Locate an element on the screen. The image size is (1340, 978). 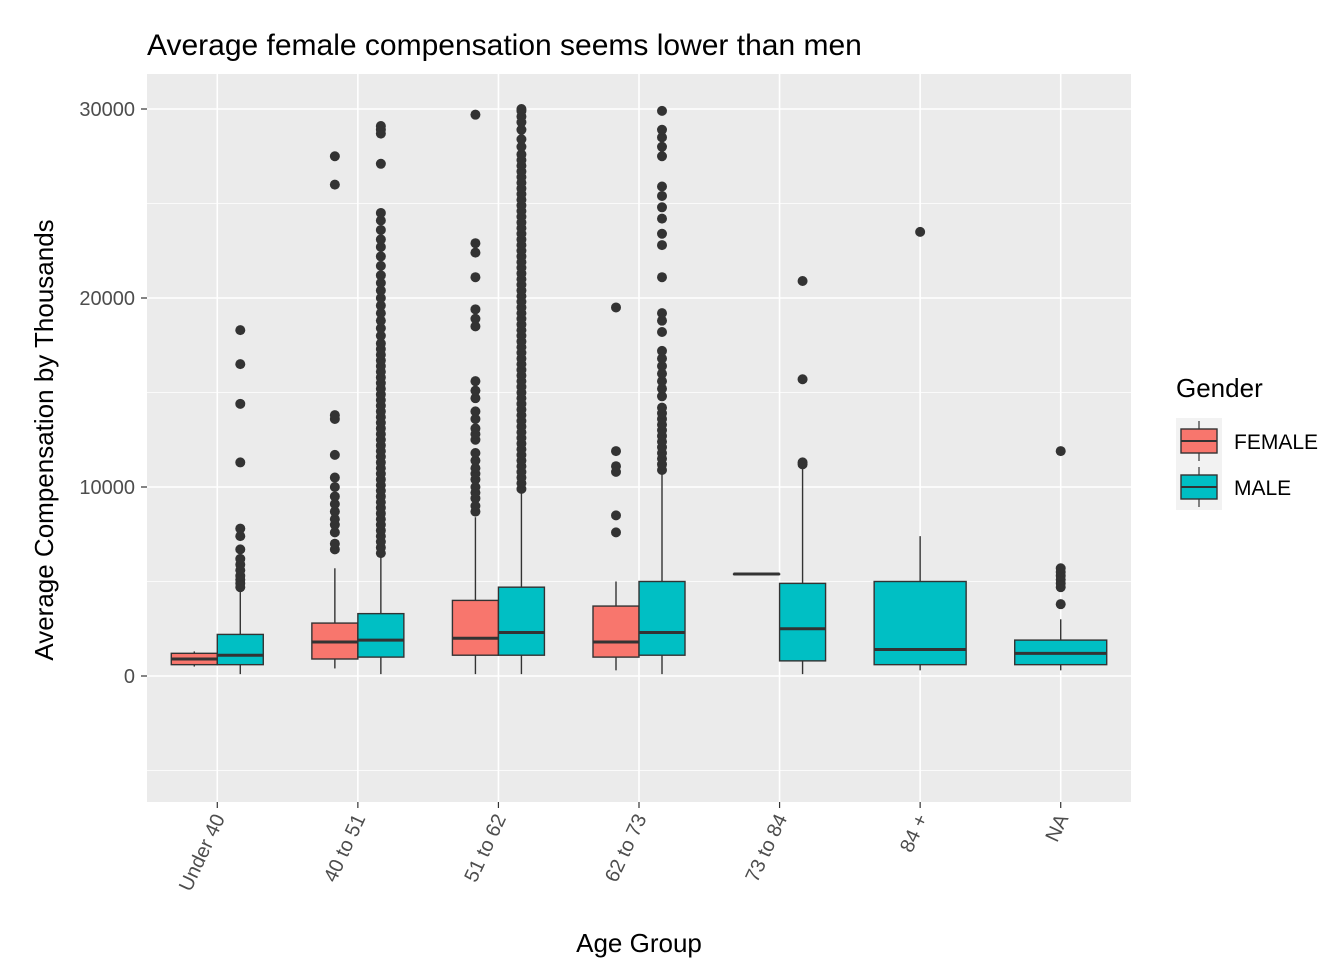
x-axis-title: Age Group is located at coordinates (639, 943).